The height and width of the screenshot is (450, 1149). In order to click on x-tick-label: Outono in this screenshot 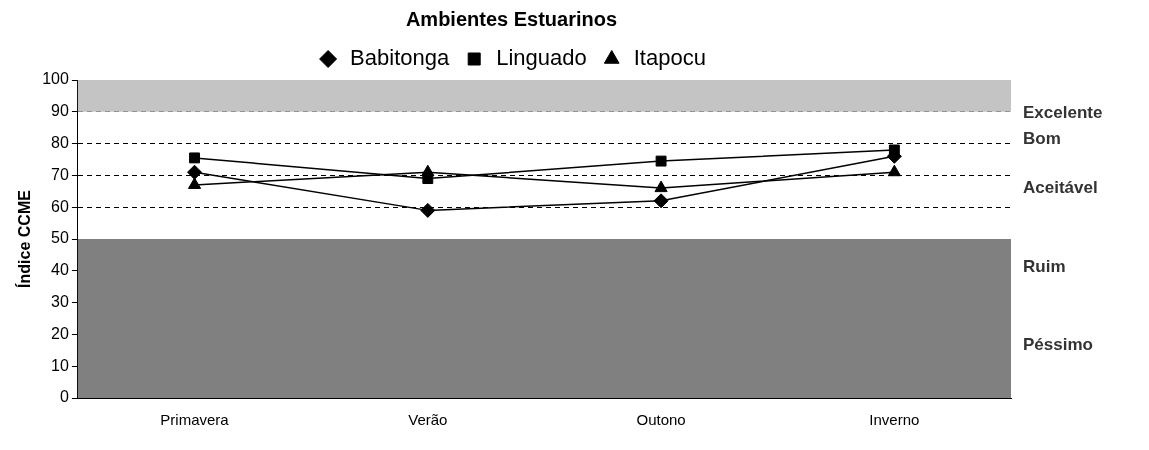, I will do `click(661, 420)`.